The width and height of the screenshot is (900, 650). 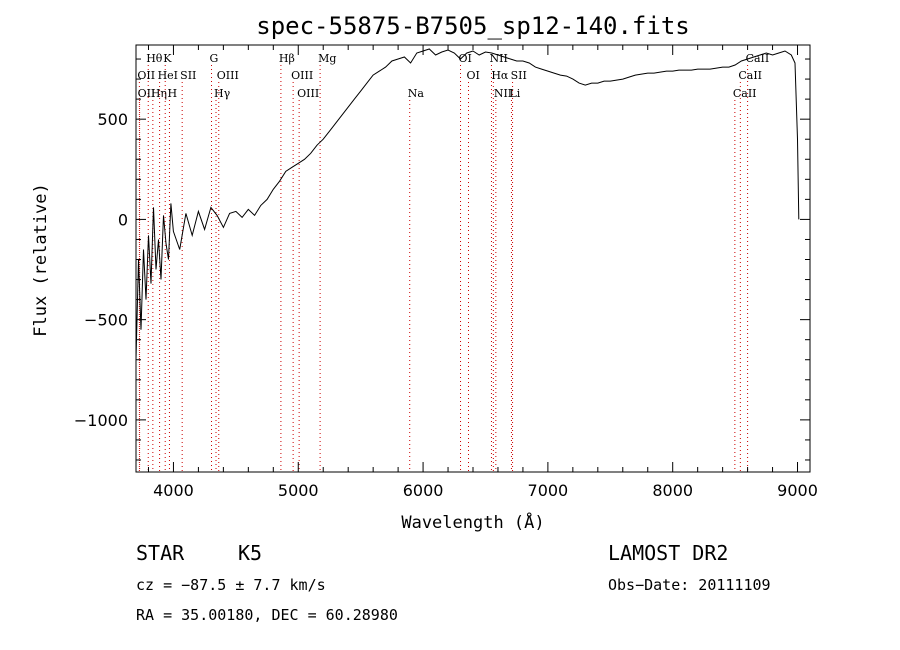 What do you see at coordinates (106, 320) in the screenshot?
I see `y-tick-label: −500` at bounding box center [106, 320].